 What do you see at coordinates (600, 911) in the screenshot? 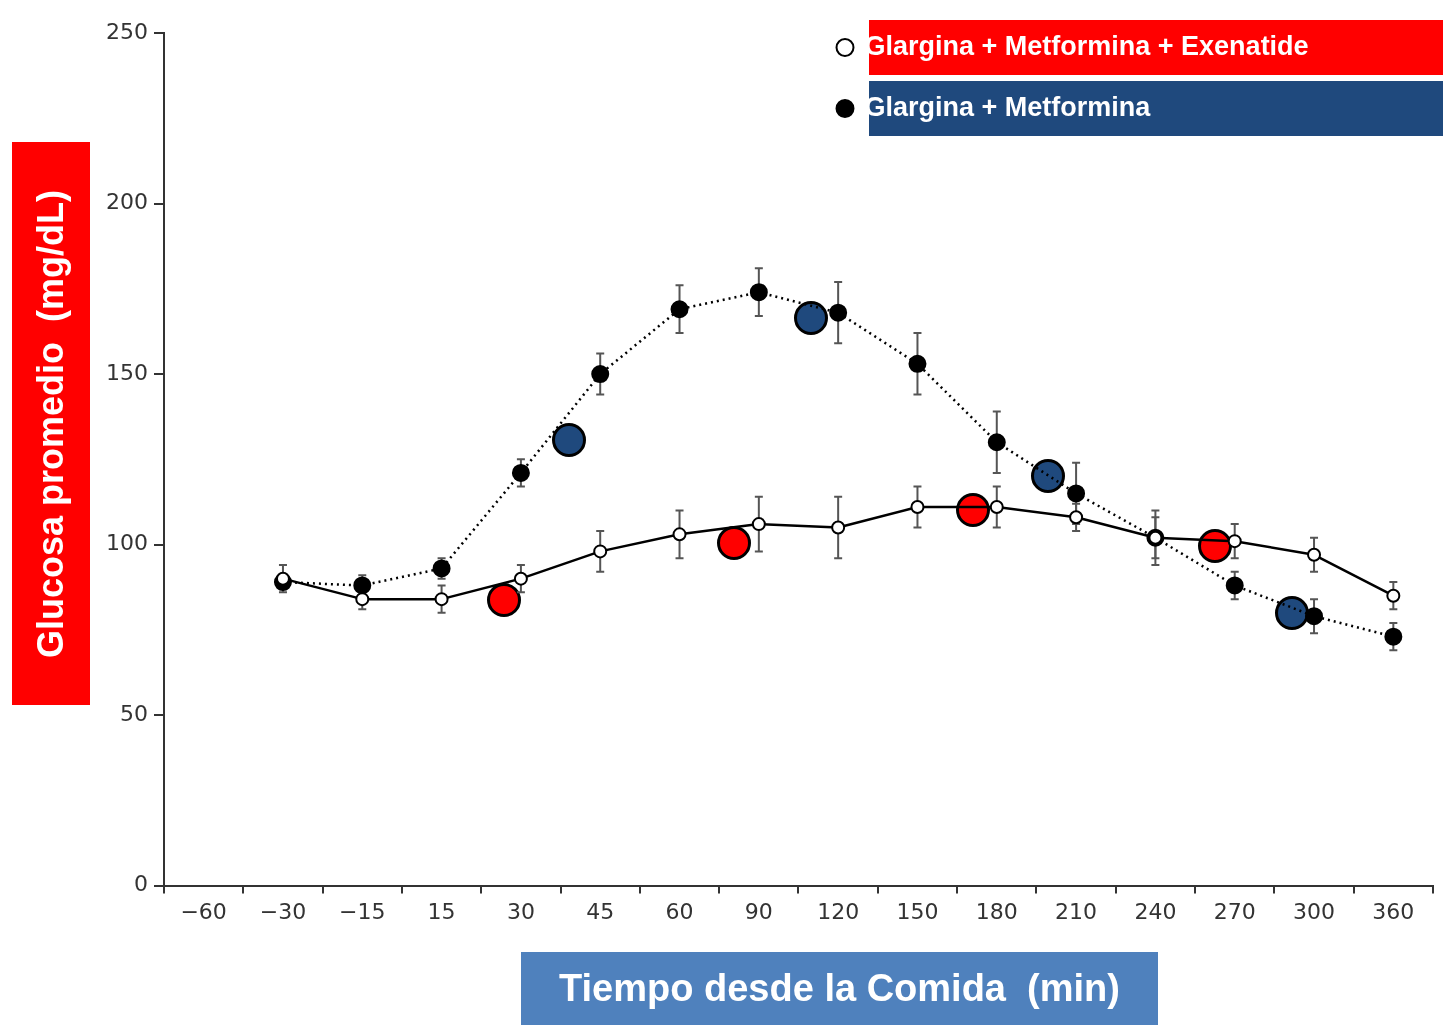
I see `x-tick-label: 45` at bounding box center [600, 911].